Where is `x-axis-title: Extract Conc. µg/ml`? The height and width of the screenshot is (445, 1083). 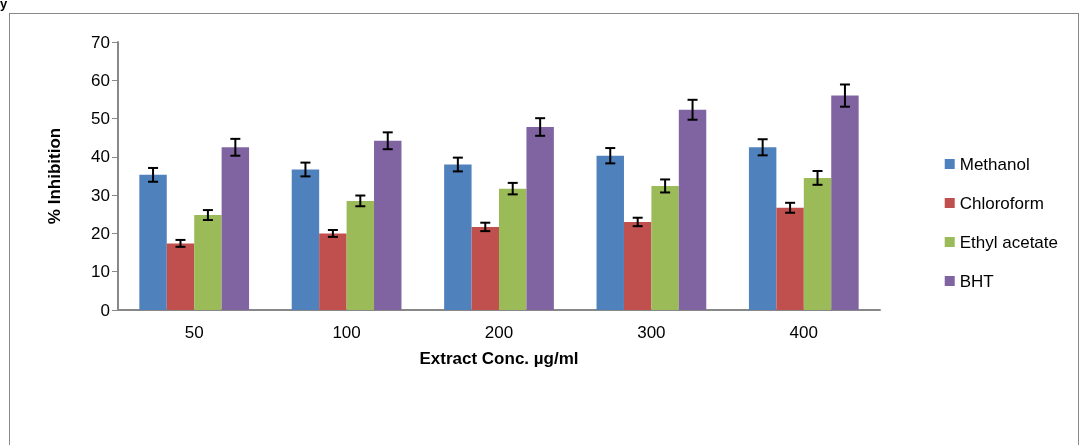
x-axis-title: Extract Conc. µg/ml is located at coordinates (499, 358).